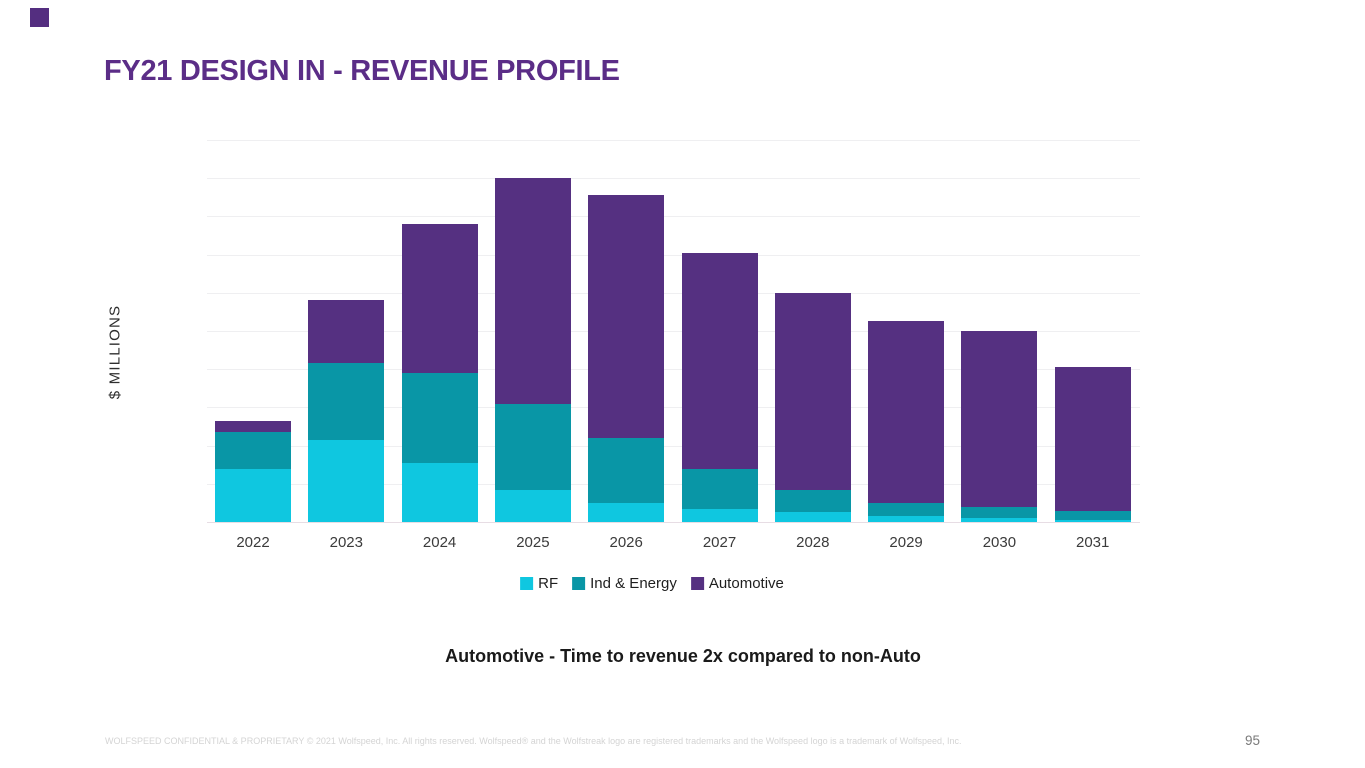  I want to click on x-axis-line, so click(673, 522).